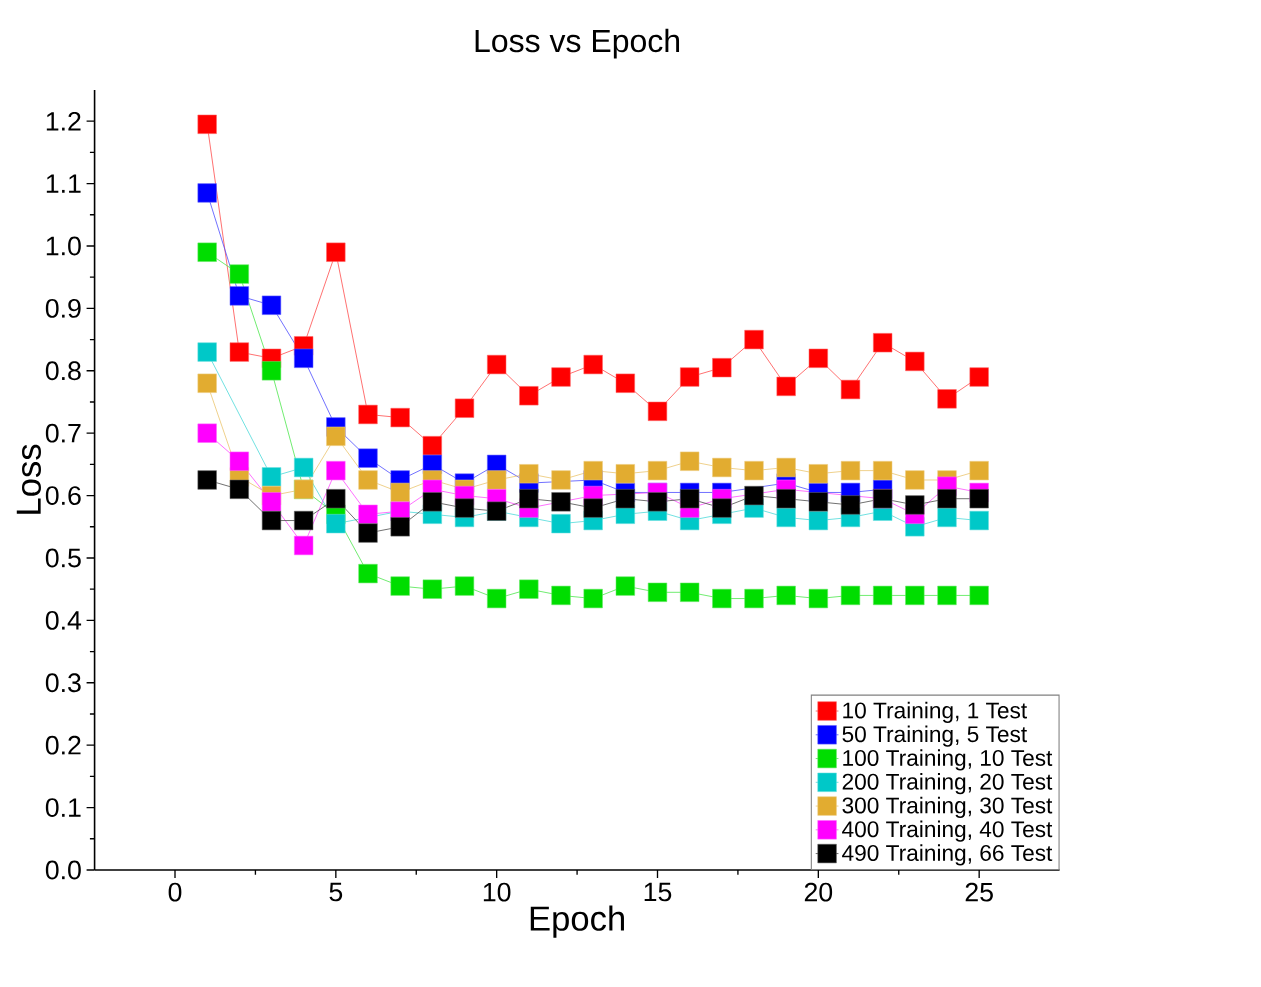  What do you see at coordinates (63, 683) in the screenshot?
I see `y-tick-label: 0.3` at bounding box center [63, 683].